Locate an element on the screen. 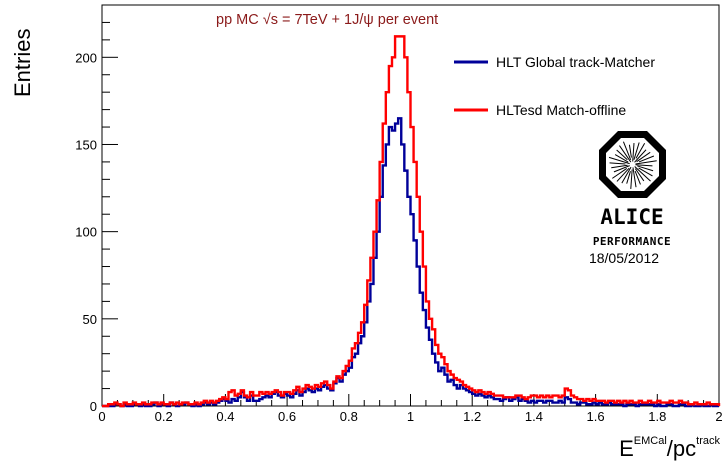  x-tick-label: 0.2 is located at coordinates (164, 416).